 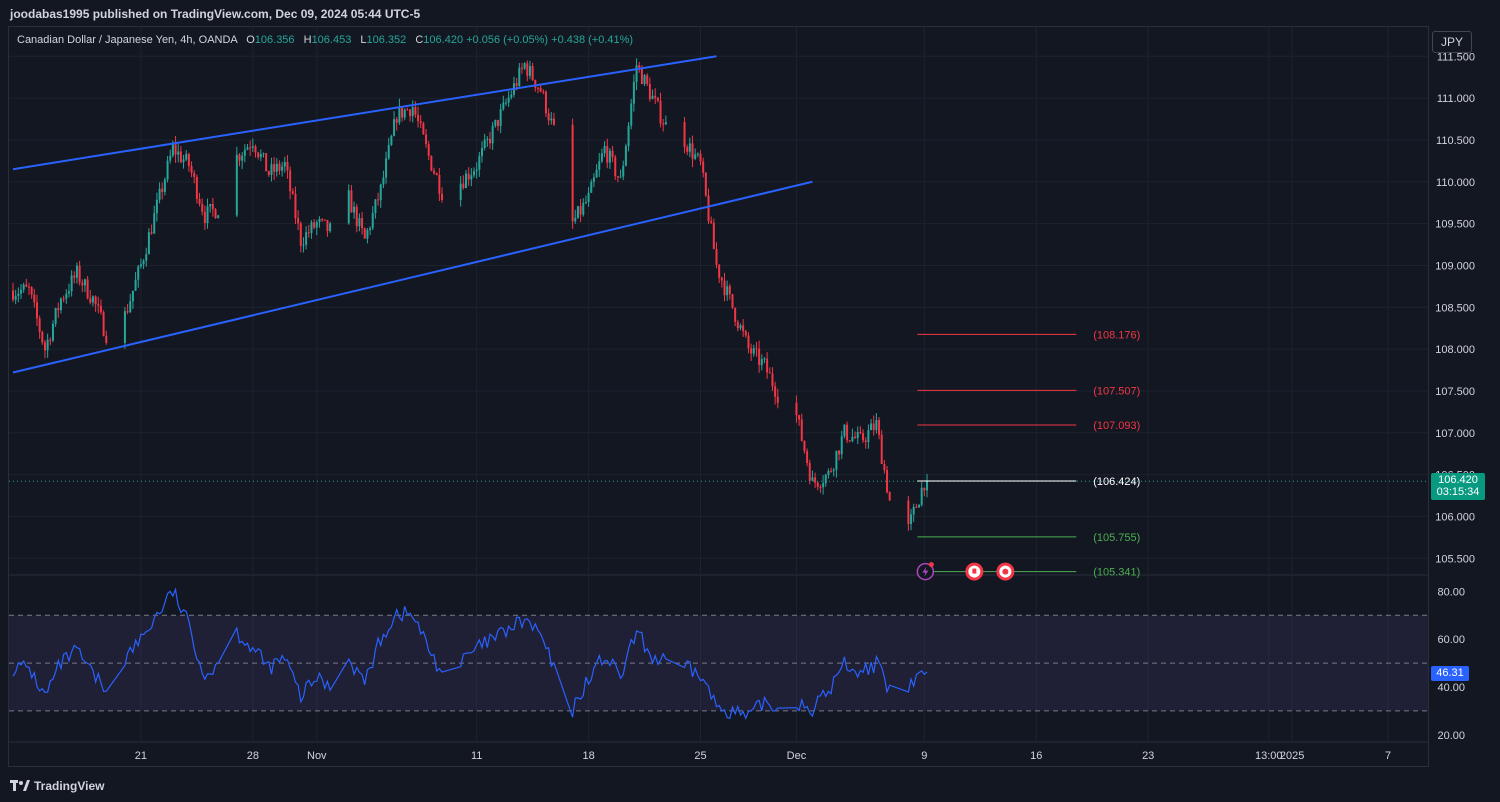 What do you see at coordinates (1452, 42) in the screenshot?
I see `currency-button: JPY` at bounding box center [1452, 42].